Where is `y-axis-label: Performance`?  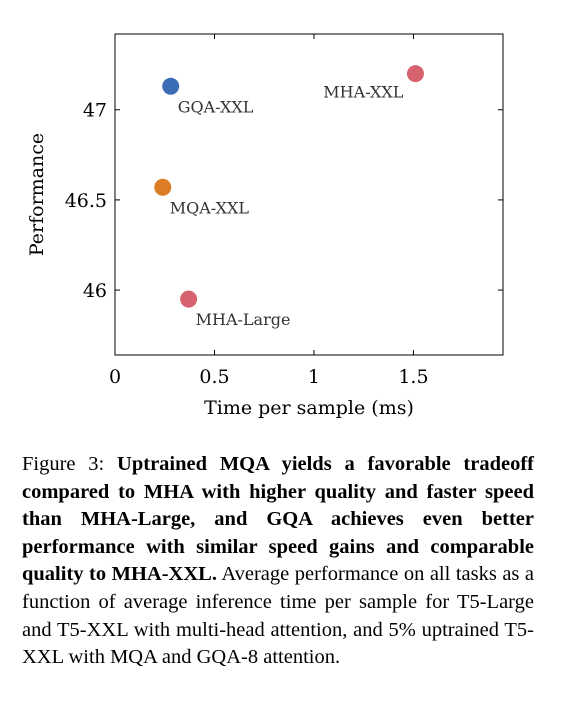 y-axis-label: Performance is located at coordinates (37, 194).